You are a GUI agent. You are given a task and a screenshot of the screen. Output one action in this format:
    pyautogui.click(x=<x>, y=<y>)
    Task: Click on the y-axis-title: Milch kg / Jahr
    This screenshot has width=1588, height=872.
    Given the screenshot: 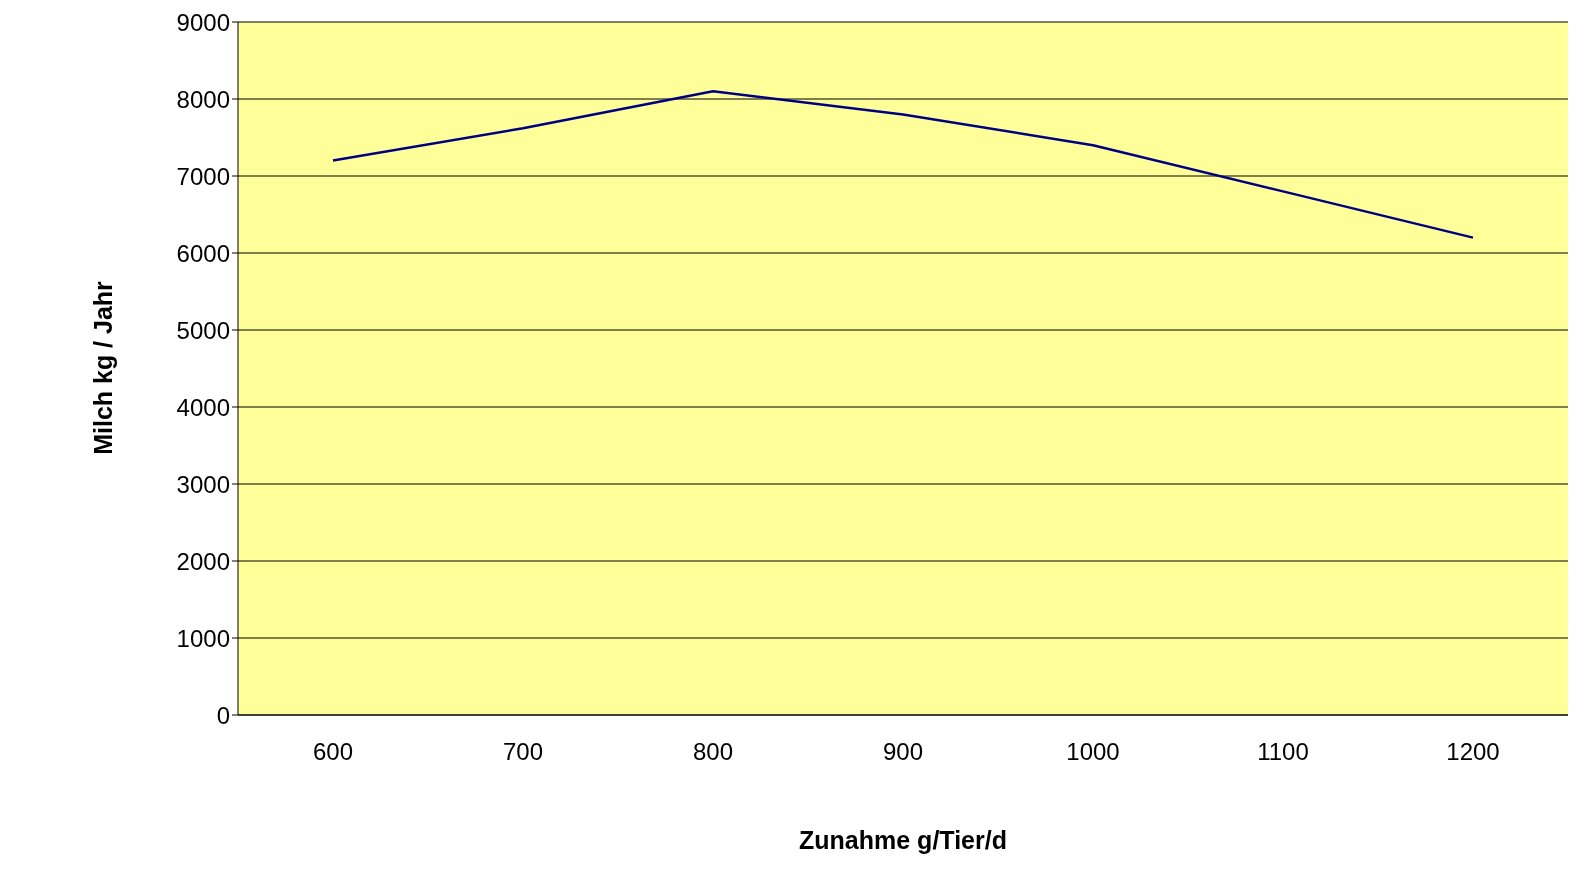 What is the action you would take?
    pyautogui.click(x=103, y=368)
    